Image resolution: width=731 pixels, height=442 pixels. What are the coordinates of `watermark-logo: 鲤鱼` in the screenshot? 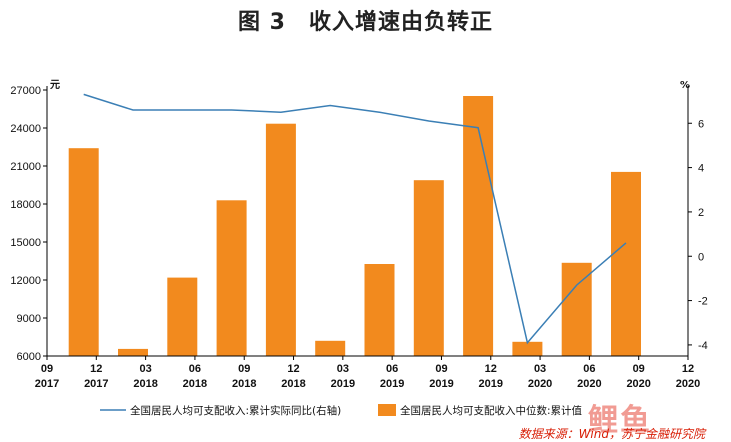 It's located at (620, 420).